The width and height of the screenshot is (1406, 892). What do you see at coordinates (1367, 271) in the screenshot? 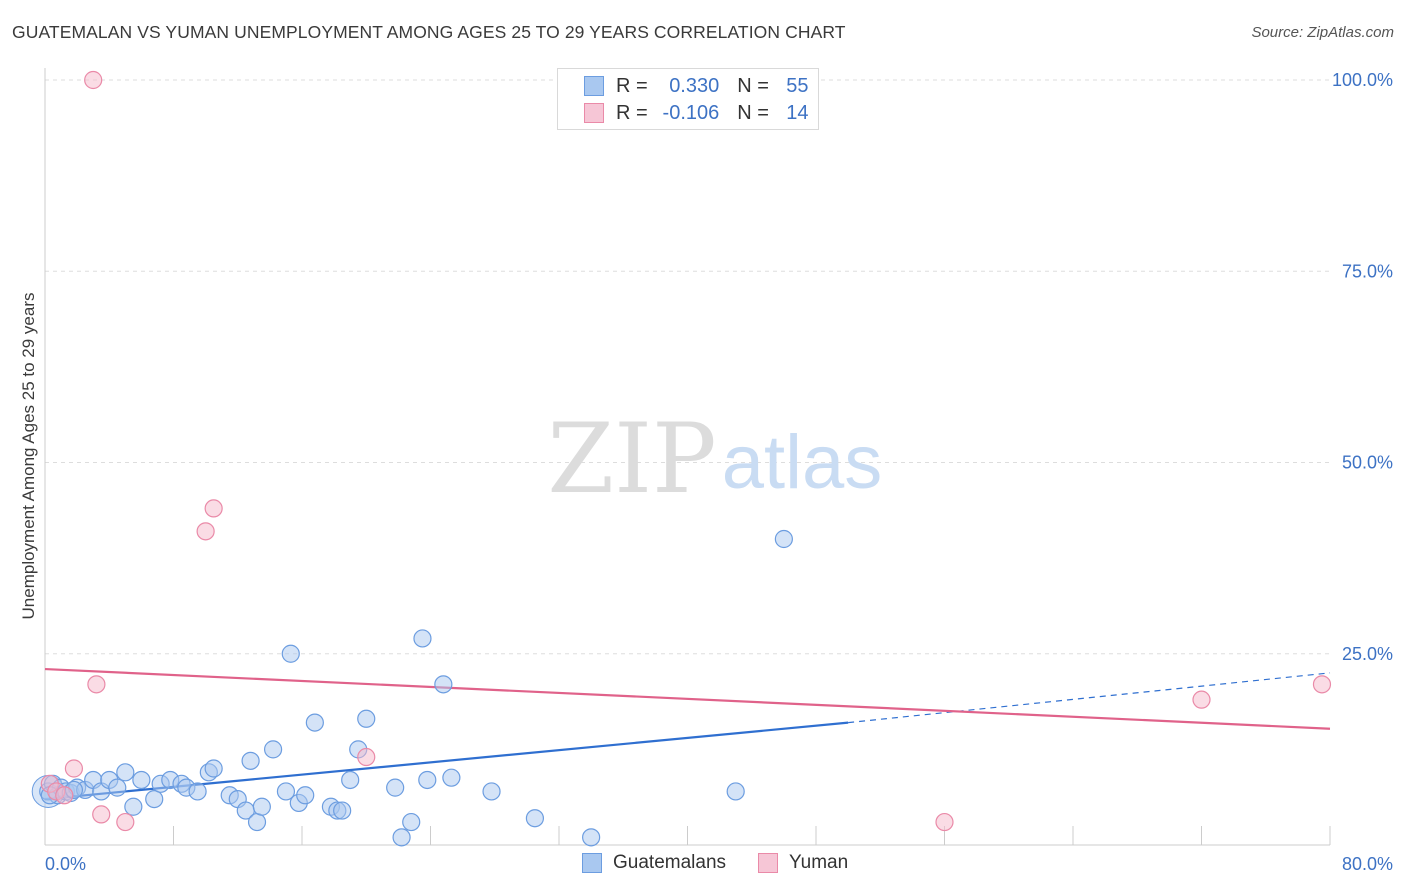
I see `y-tick-label: 75.0%` at bounding box center [1367, 271].